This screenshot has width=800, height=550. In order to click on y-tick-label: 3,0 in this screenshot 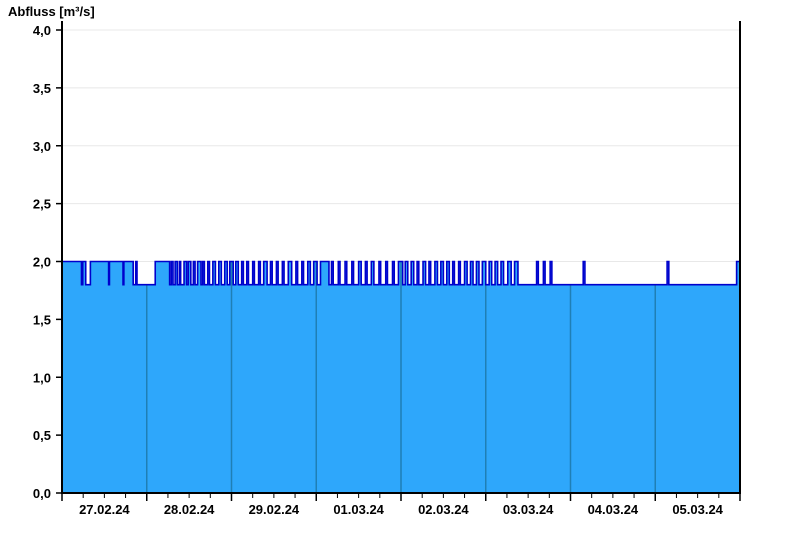, I will do `click(42, 146)`.